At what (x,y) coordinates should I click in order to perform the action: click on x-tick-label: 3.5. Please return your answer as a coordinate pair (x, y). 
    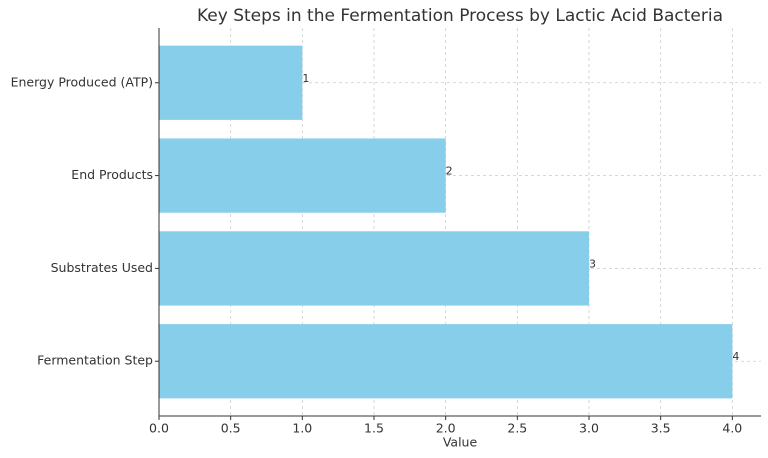
    Looking at the image, I should click on (661, 428).